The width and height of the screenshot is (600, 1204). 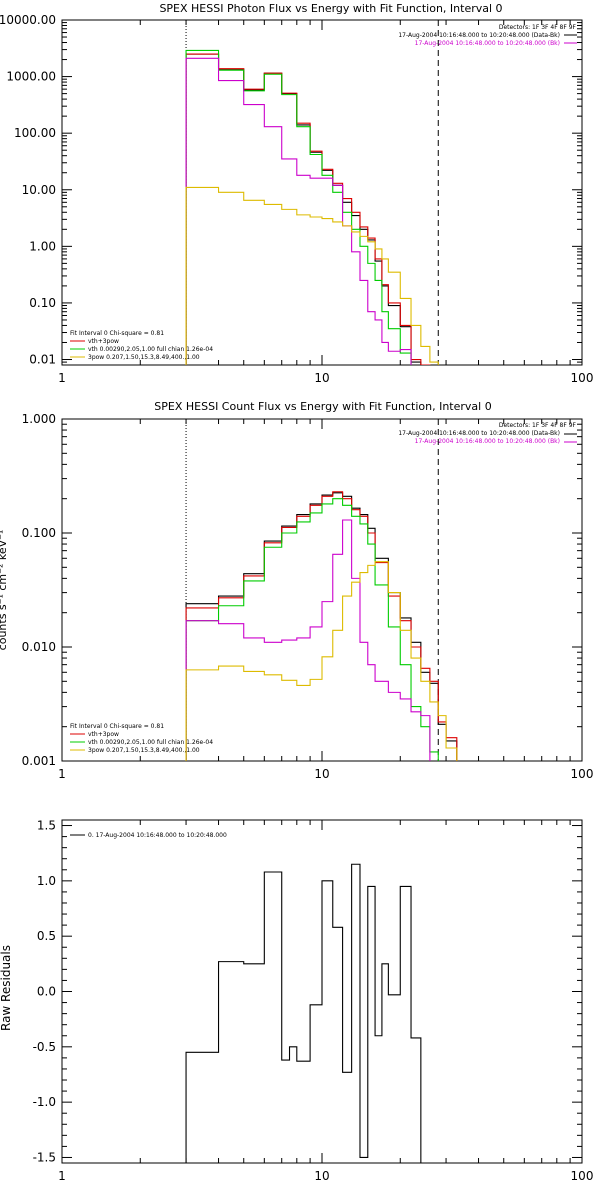 I want to click on residuals-y-tick-label: 1.5, so click(x=46, y=826).